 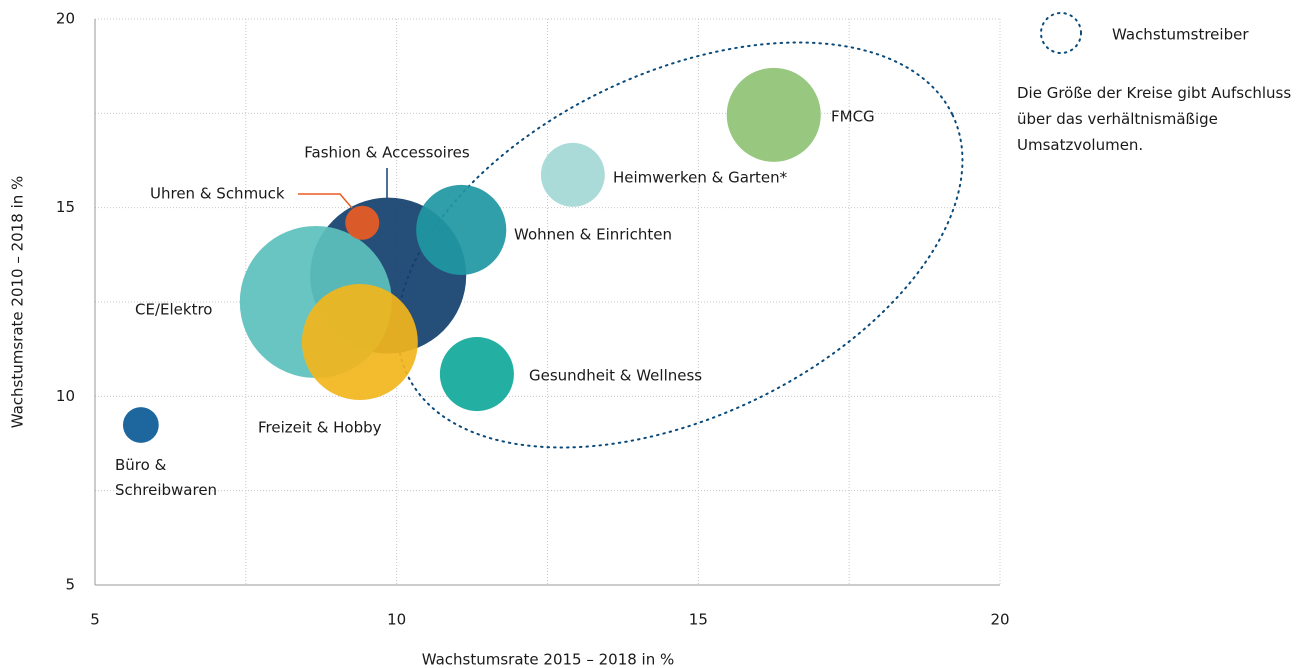 I want to click on bubble-label: Wohnen & Einrichten, so click(x=593, y=234).